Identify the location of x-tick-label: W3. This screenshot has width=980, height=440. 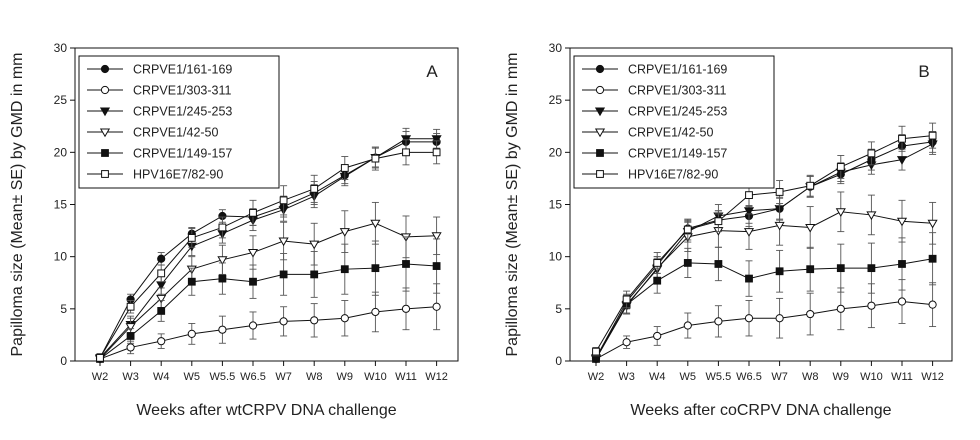
(130, 377).